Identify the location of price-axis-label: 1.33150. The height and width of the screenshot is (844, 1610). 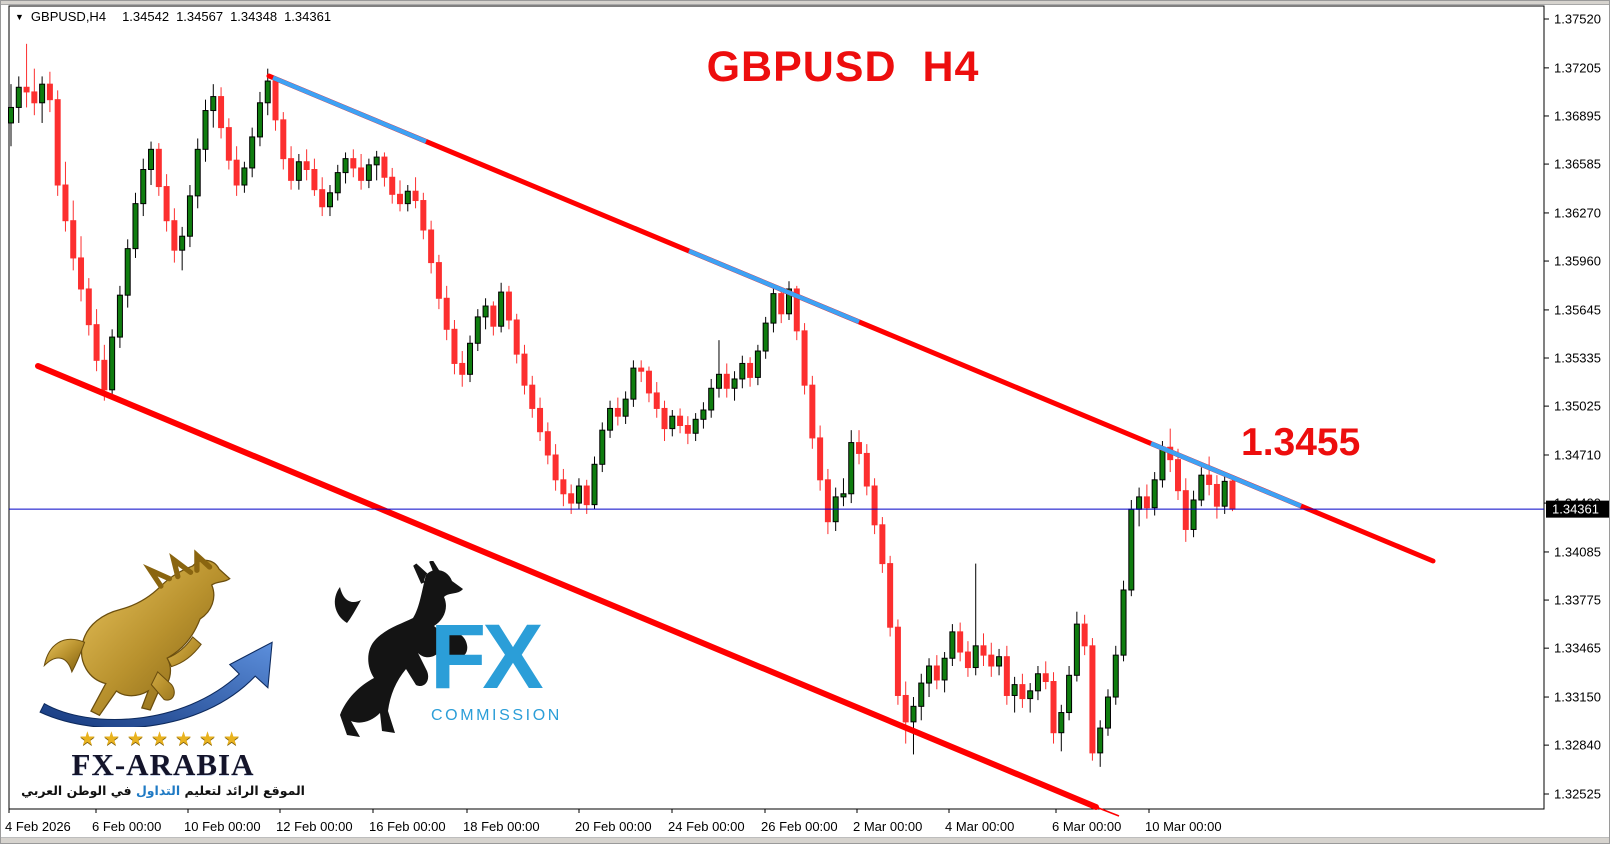
(1577, 697).